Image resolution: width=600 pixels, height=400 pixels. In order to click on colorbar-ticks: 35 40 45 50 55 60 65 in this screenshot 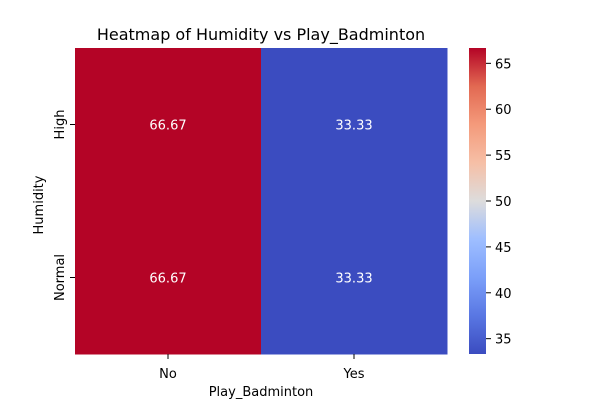, I will do `click(499, 202)`.